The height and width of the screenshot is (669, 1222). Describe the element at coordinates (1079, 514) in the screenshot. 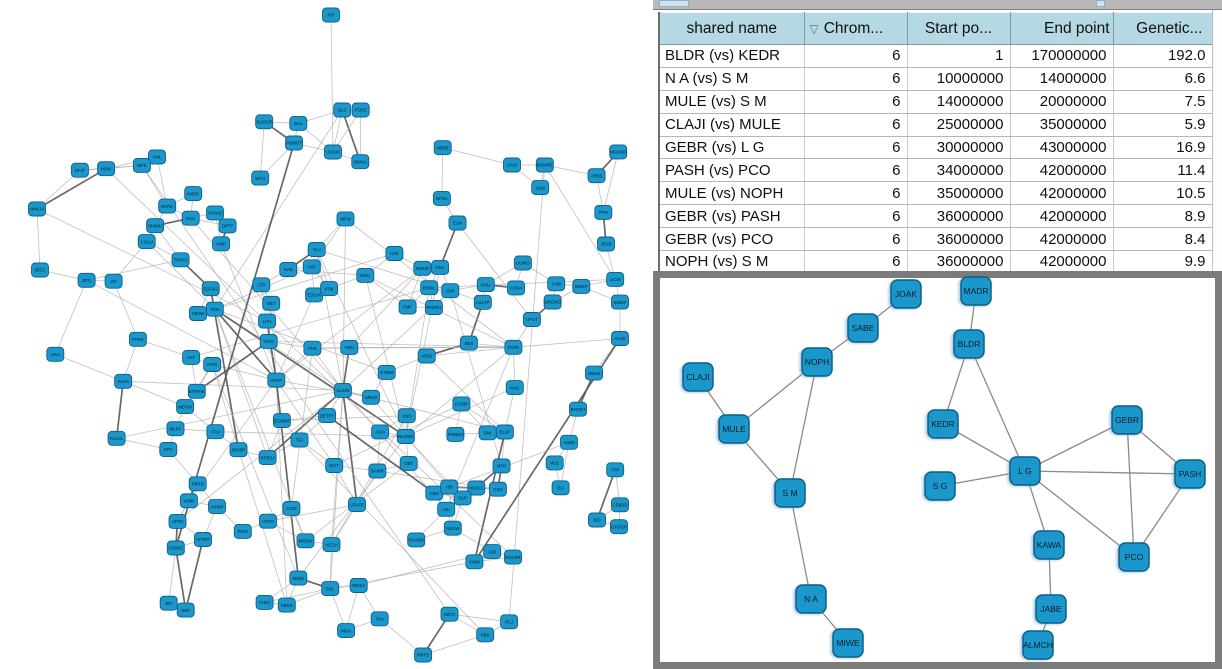

I see `detail-edge-LG-PCO` at that location.